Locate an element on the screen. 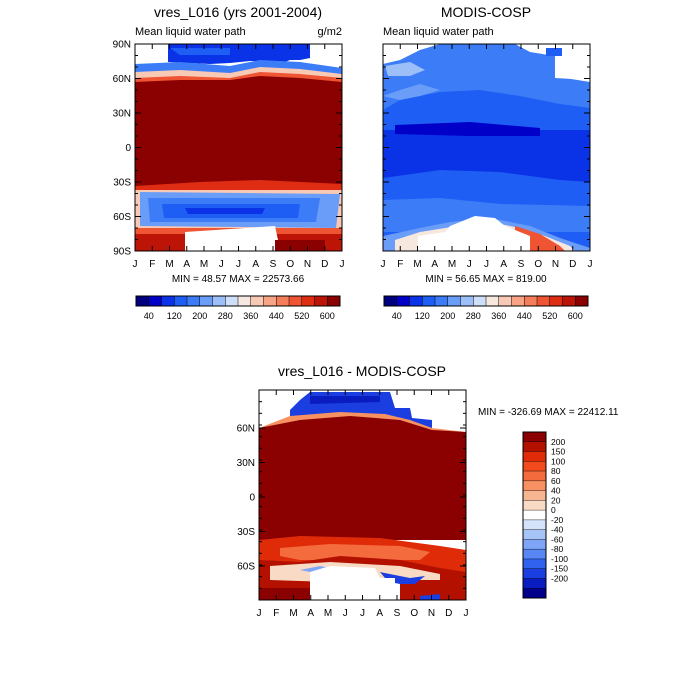 Image resolution: width=700 pixels, height=700 pixels. lat-tick-label: 90N is located at coordinates (122, 45).